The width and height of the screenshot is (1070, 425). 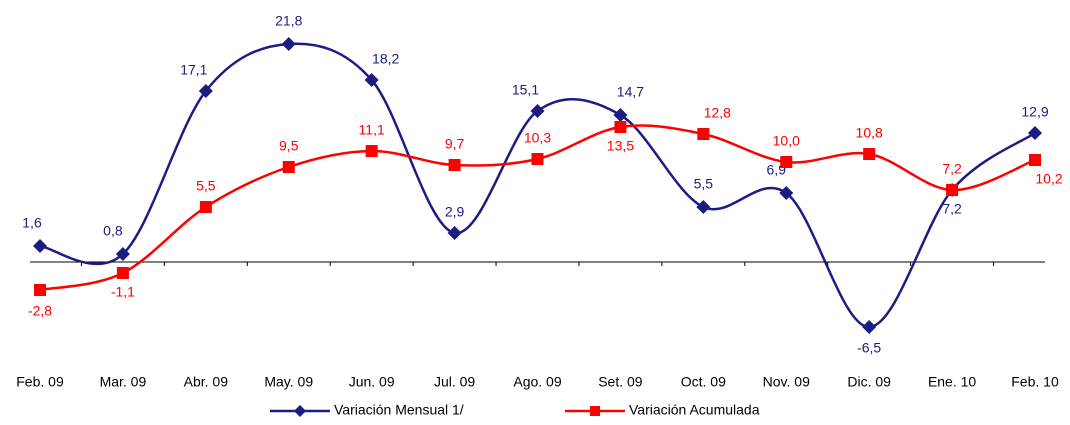 What do you see at coordinates (123, 292) in the screenshot?
I see `value-label: -1,1` at bounding box center [123, 292].